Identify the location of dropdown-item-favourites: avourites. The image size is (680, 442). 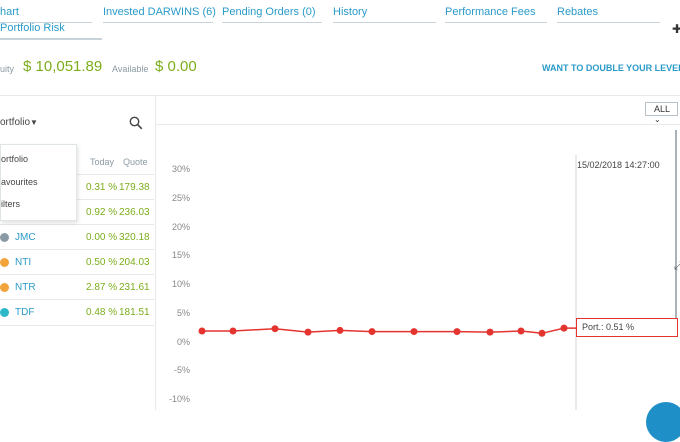
(19, 182).